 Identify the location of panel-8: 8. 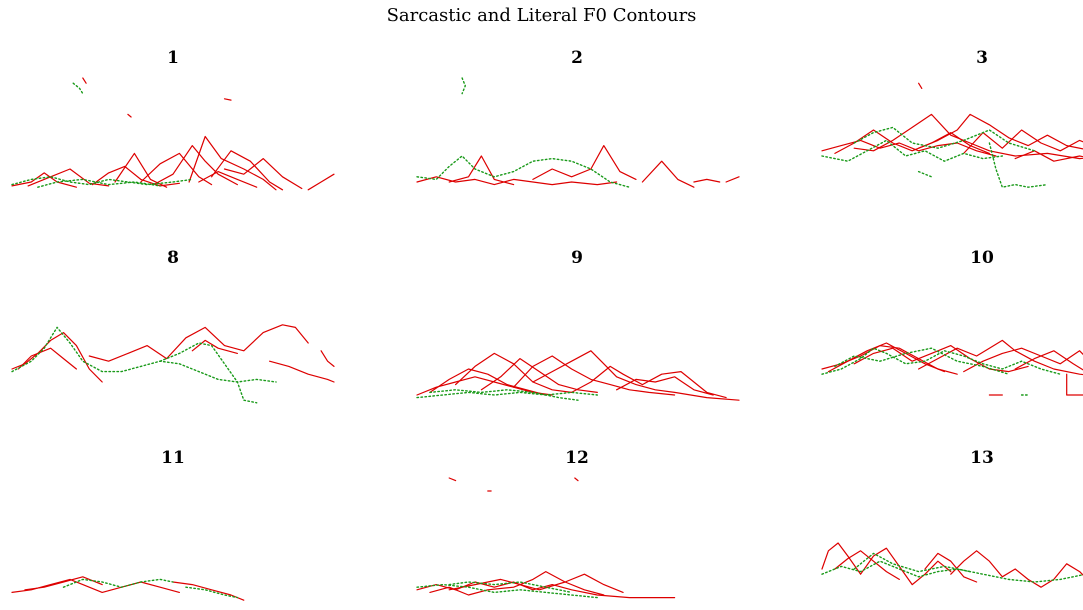
(173, 326).